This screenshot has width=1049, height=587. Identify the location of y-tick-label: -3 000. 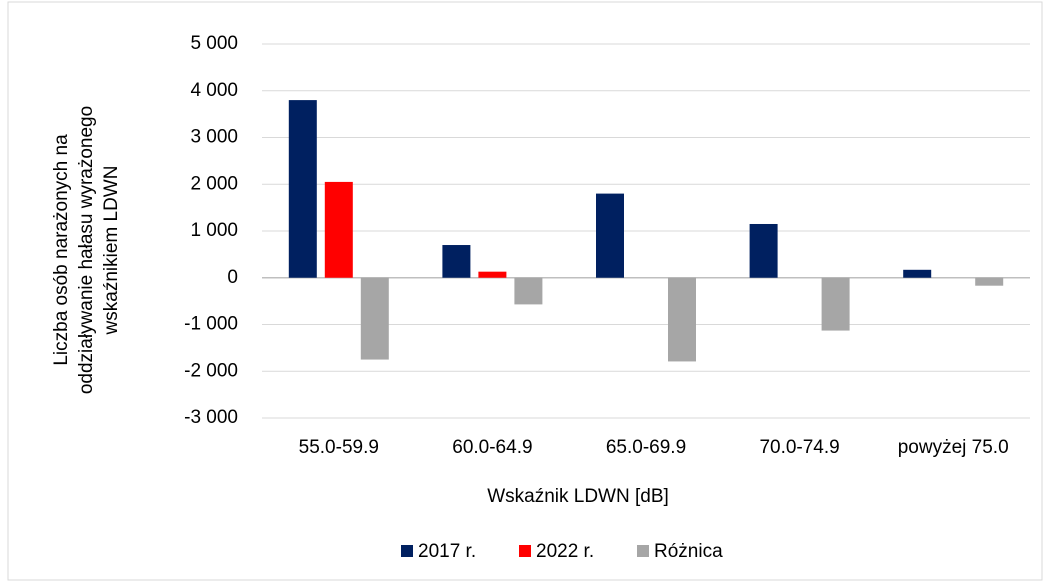
(211, 417).